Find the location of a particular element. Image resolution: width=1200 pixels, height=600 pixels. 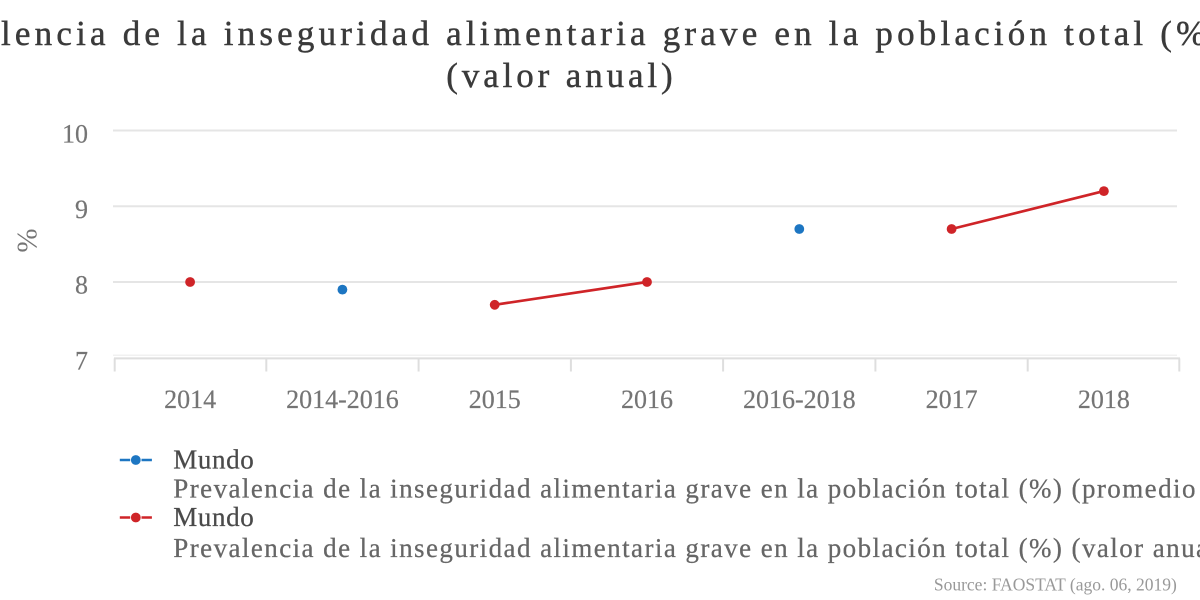

svg-text: 8 is located at coordinates (81, 284).